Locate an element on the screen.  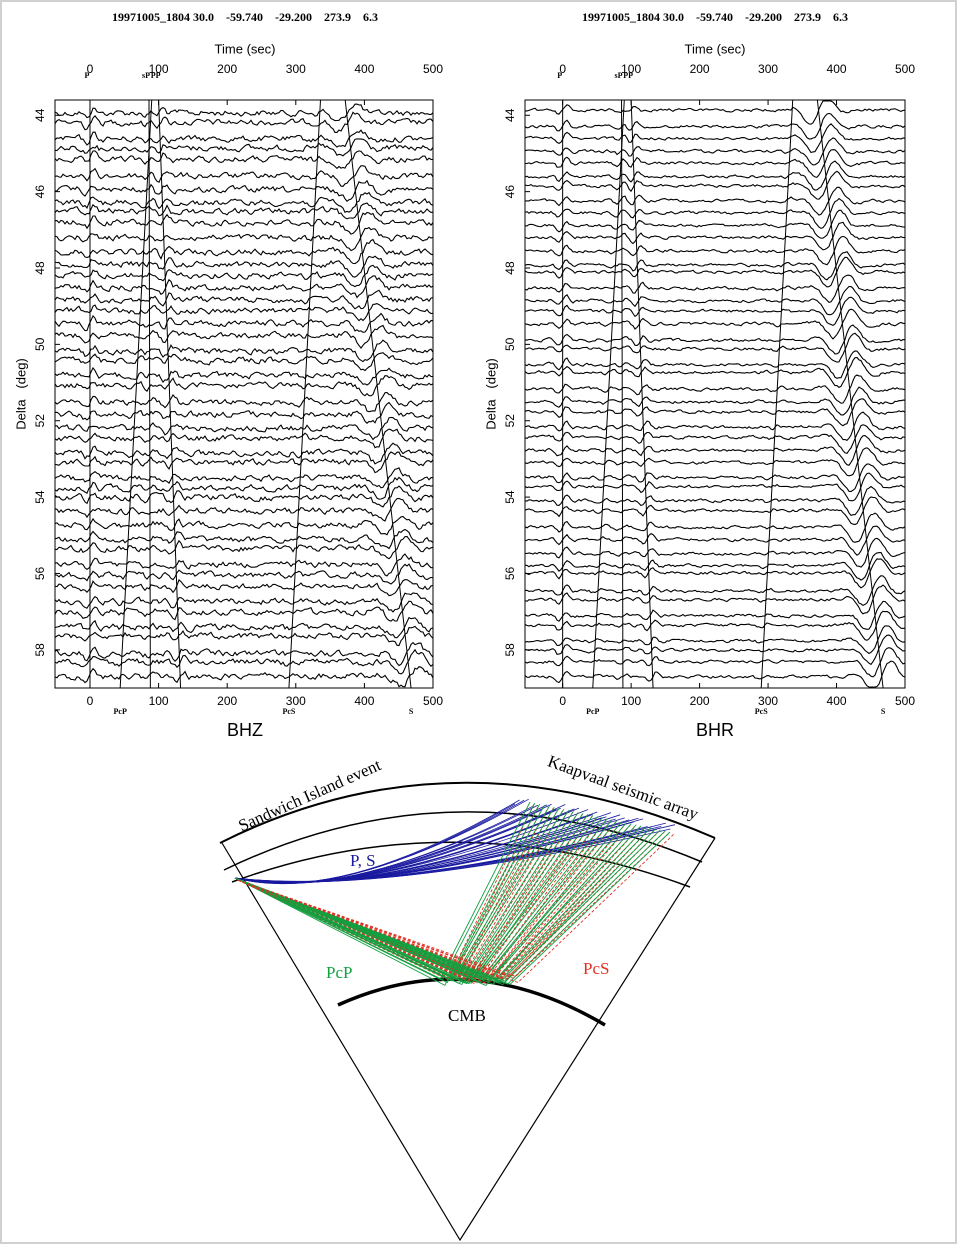
x-tick-label: 300 is located at coordinates (296, 69).